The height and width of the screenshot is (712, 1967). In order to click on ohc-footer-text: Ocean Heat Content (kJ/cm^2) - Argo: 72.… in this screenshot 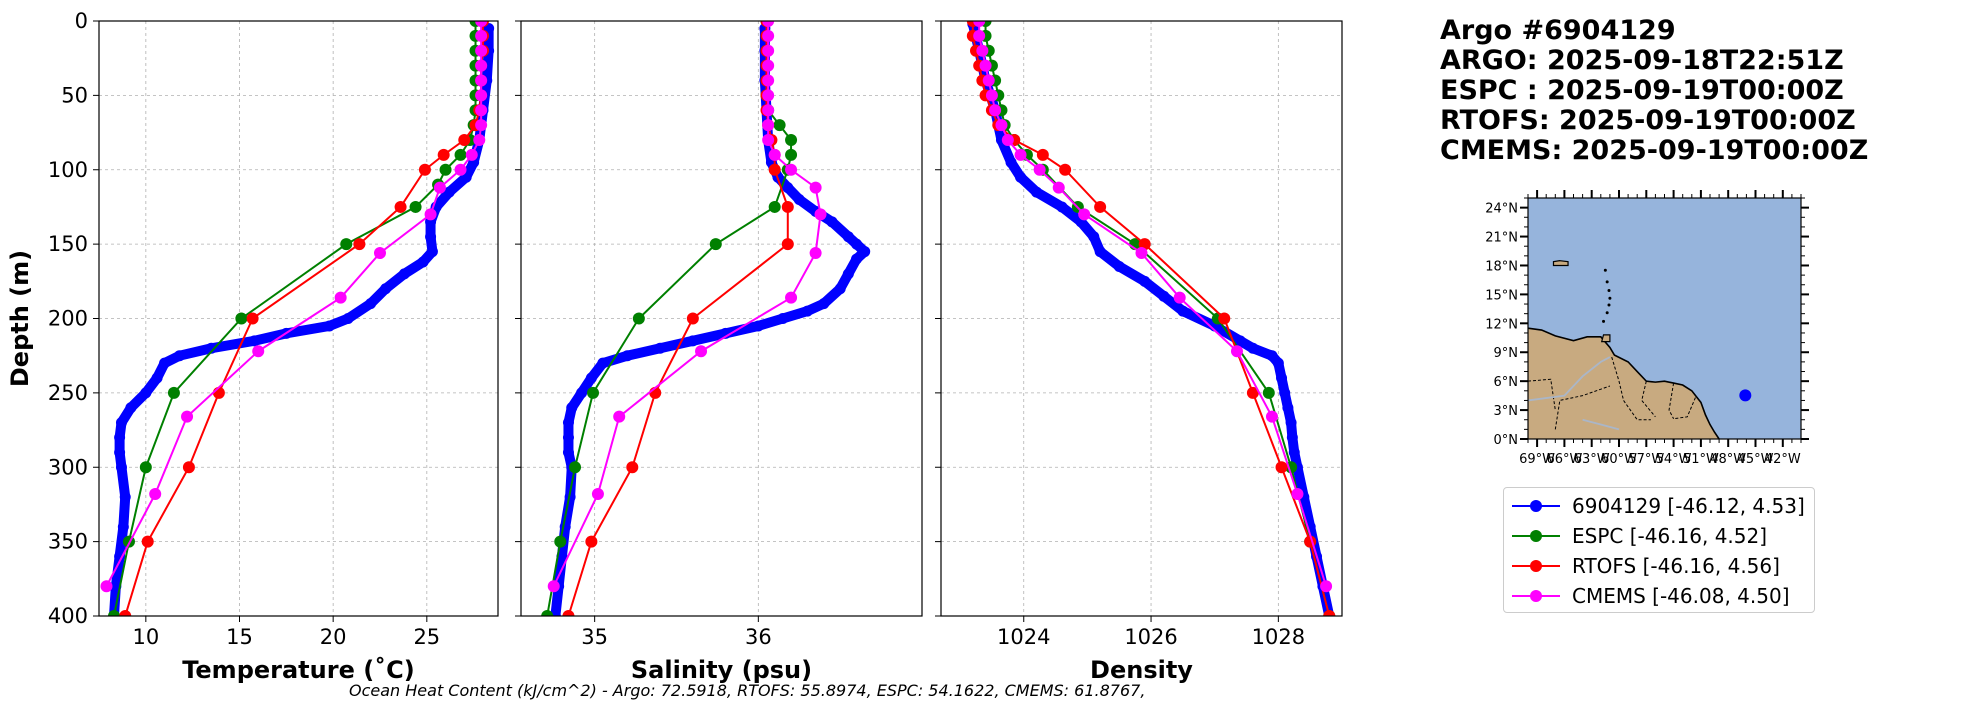, I will do `click(747, 690)`.